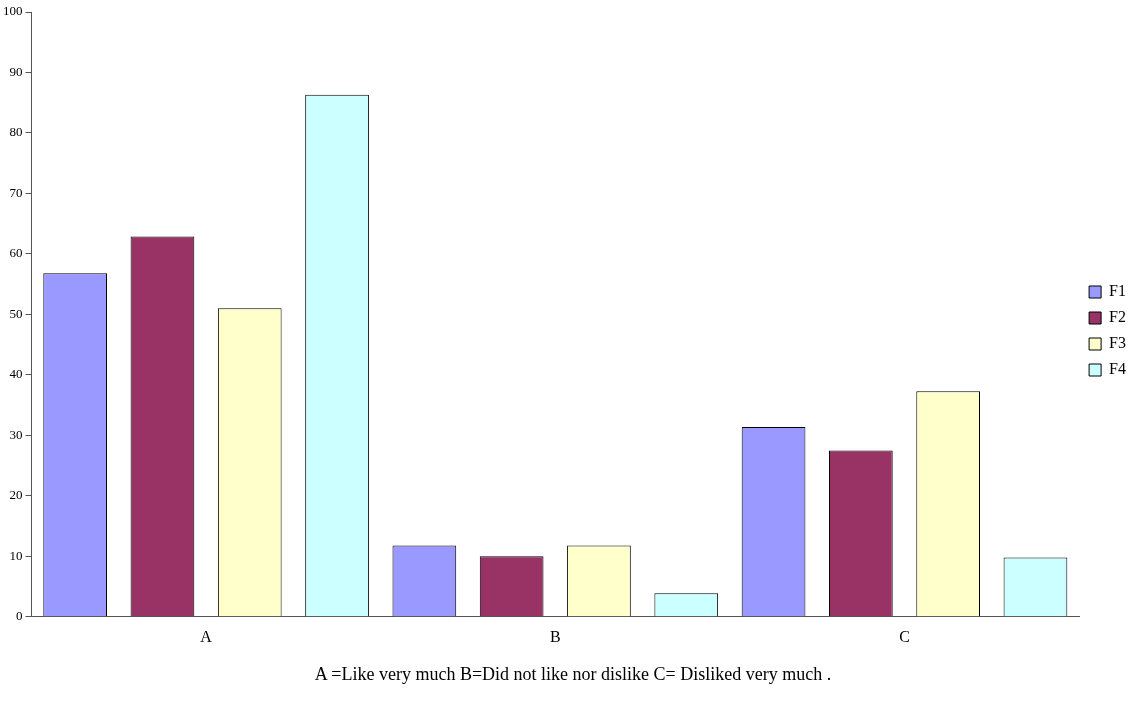 The width and height of the screenshot is (1146, 713). Describe the element at coordinates (16, 495) in the screenshot. I see `y-tick-label: 20` at that location.